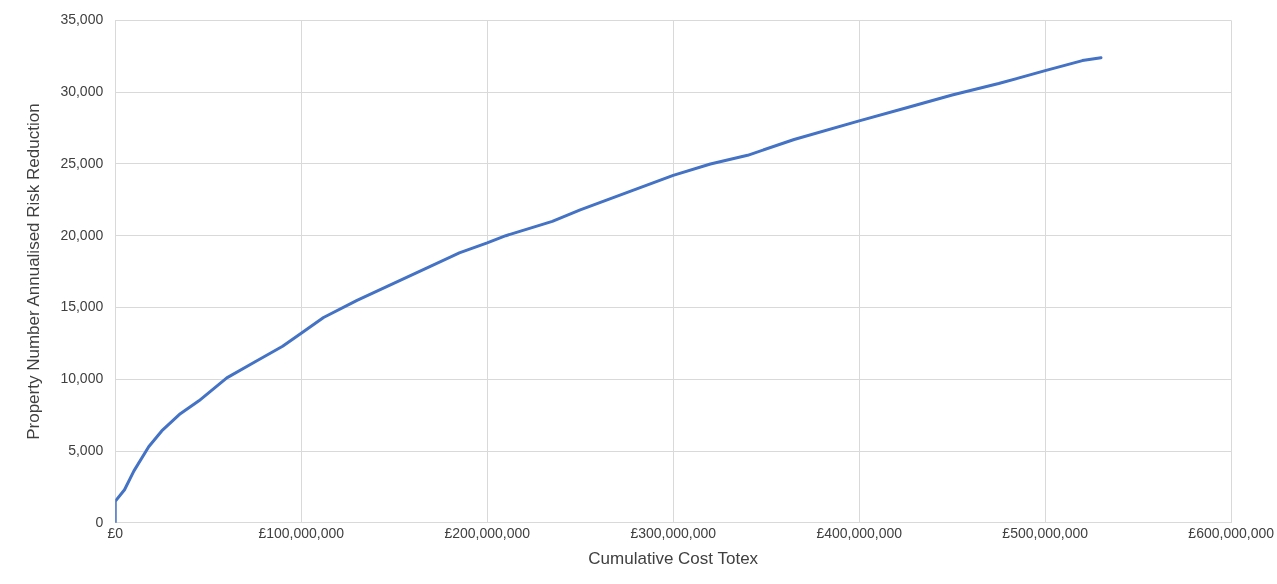  What do you see at coordinates (1045, 533) in the screenshot?
I see `x-tick-label: £500,000,000` at bounding box center [1045, 533].